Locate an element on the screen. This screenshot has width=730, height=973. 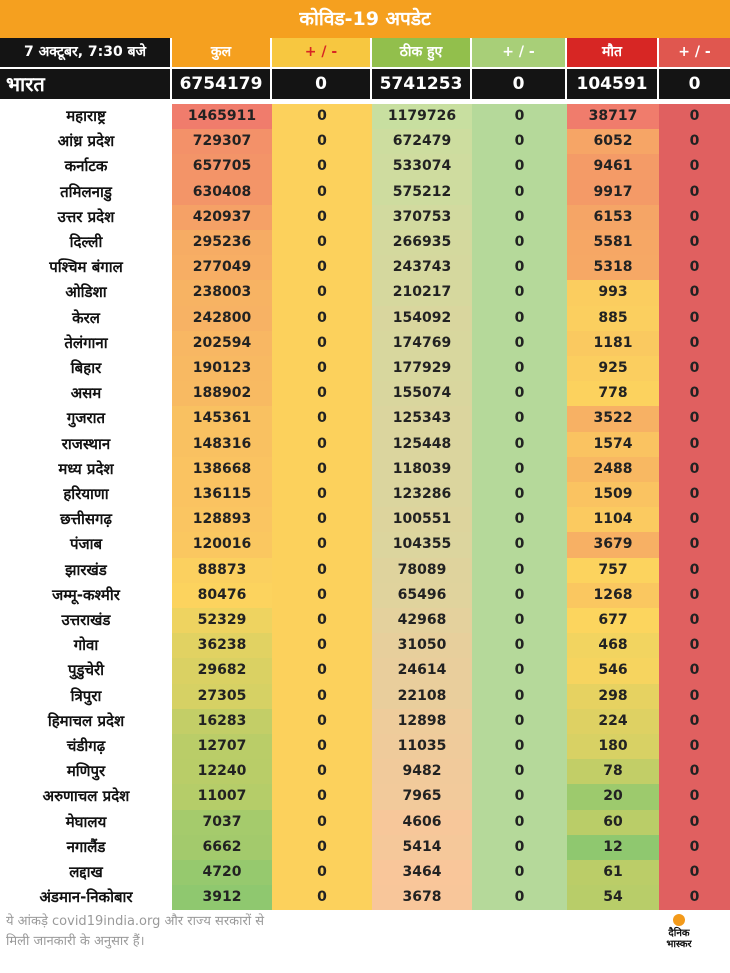
state-name: लद्दाख is located at coordinates (86, 873).